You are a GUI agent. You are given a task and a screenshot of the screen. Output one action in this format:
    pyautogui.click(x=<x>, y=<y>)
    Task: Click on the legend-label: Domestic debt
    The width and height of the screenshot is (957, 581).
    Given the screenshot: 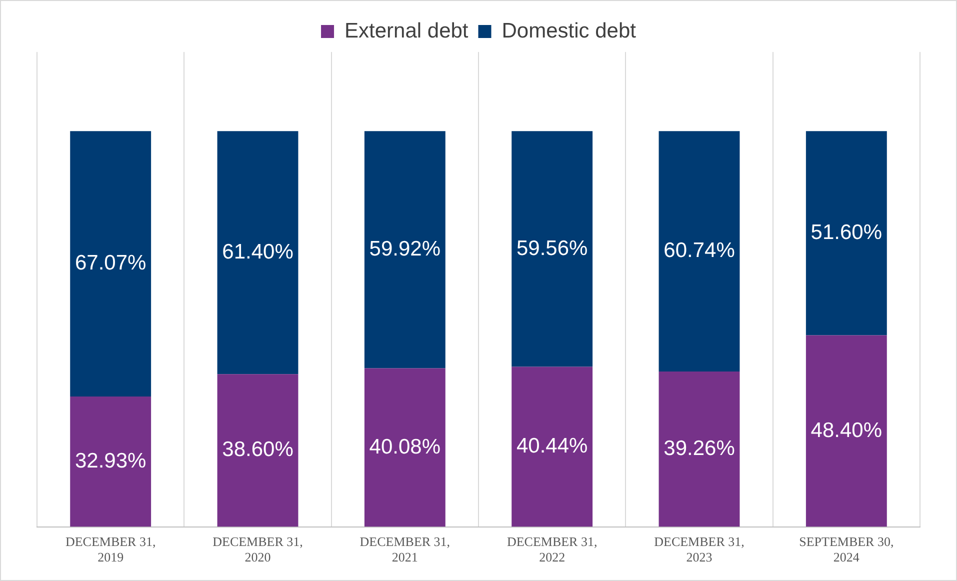 What is the action you would take?
    pyautogui.click(x=569, y=30)
    